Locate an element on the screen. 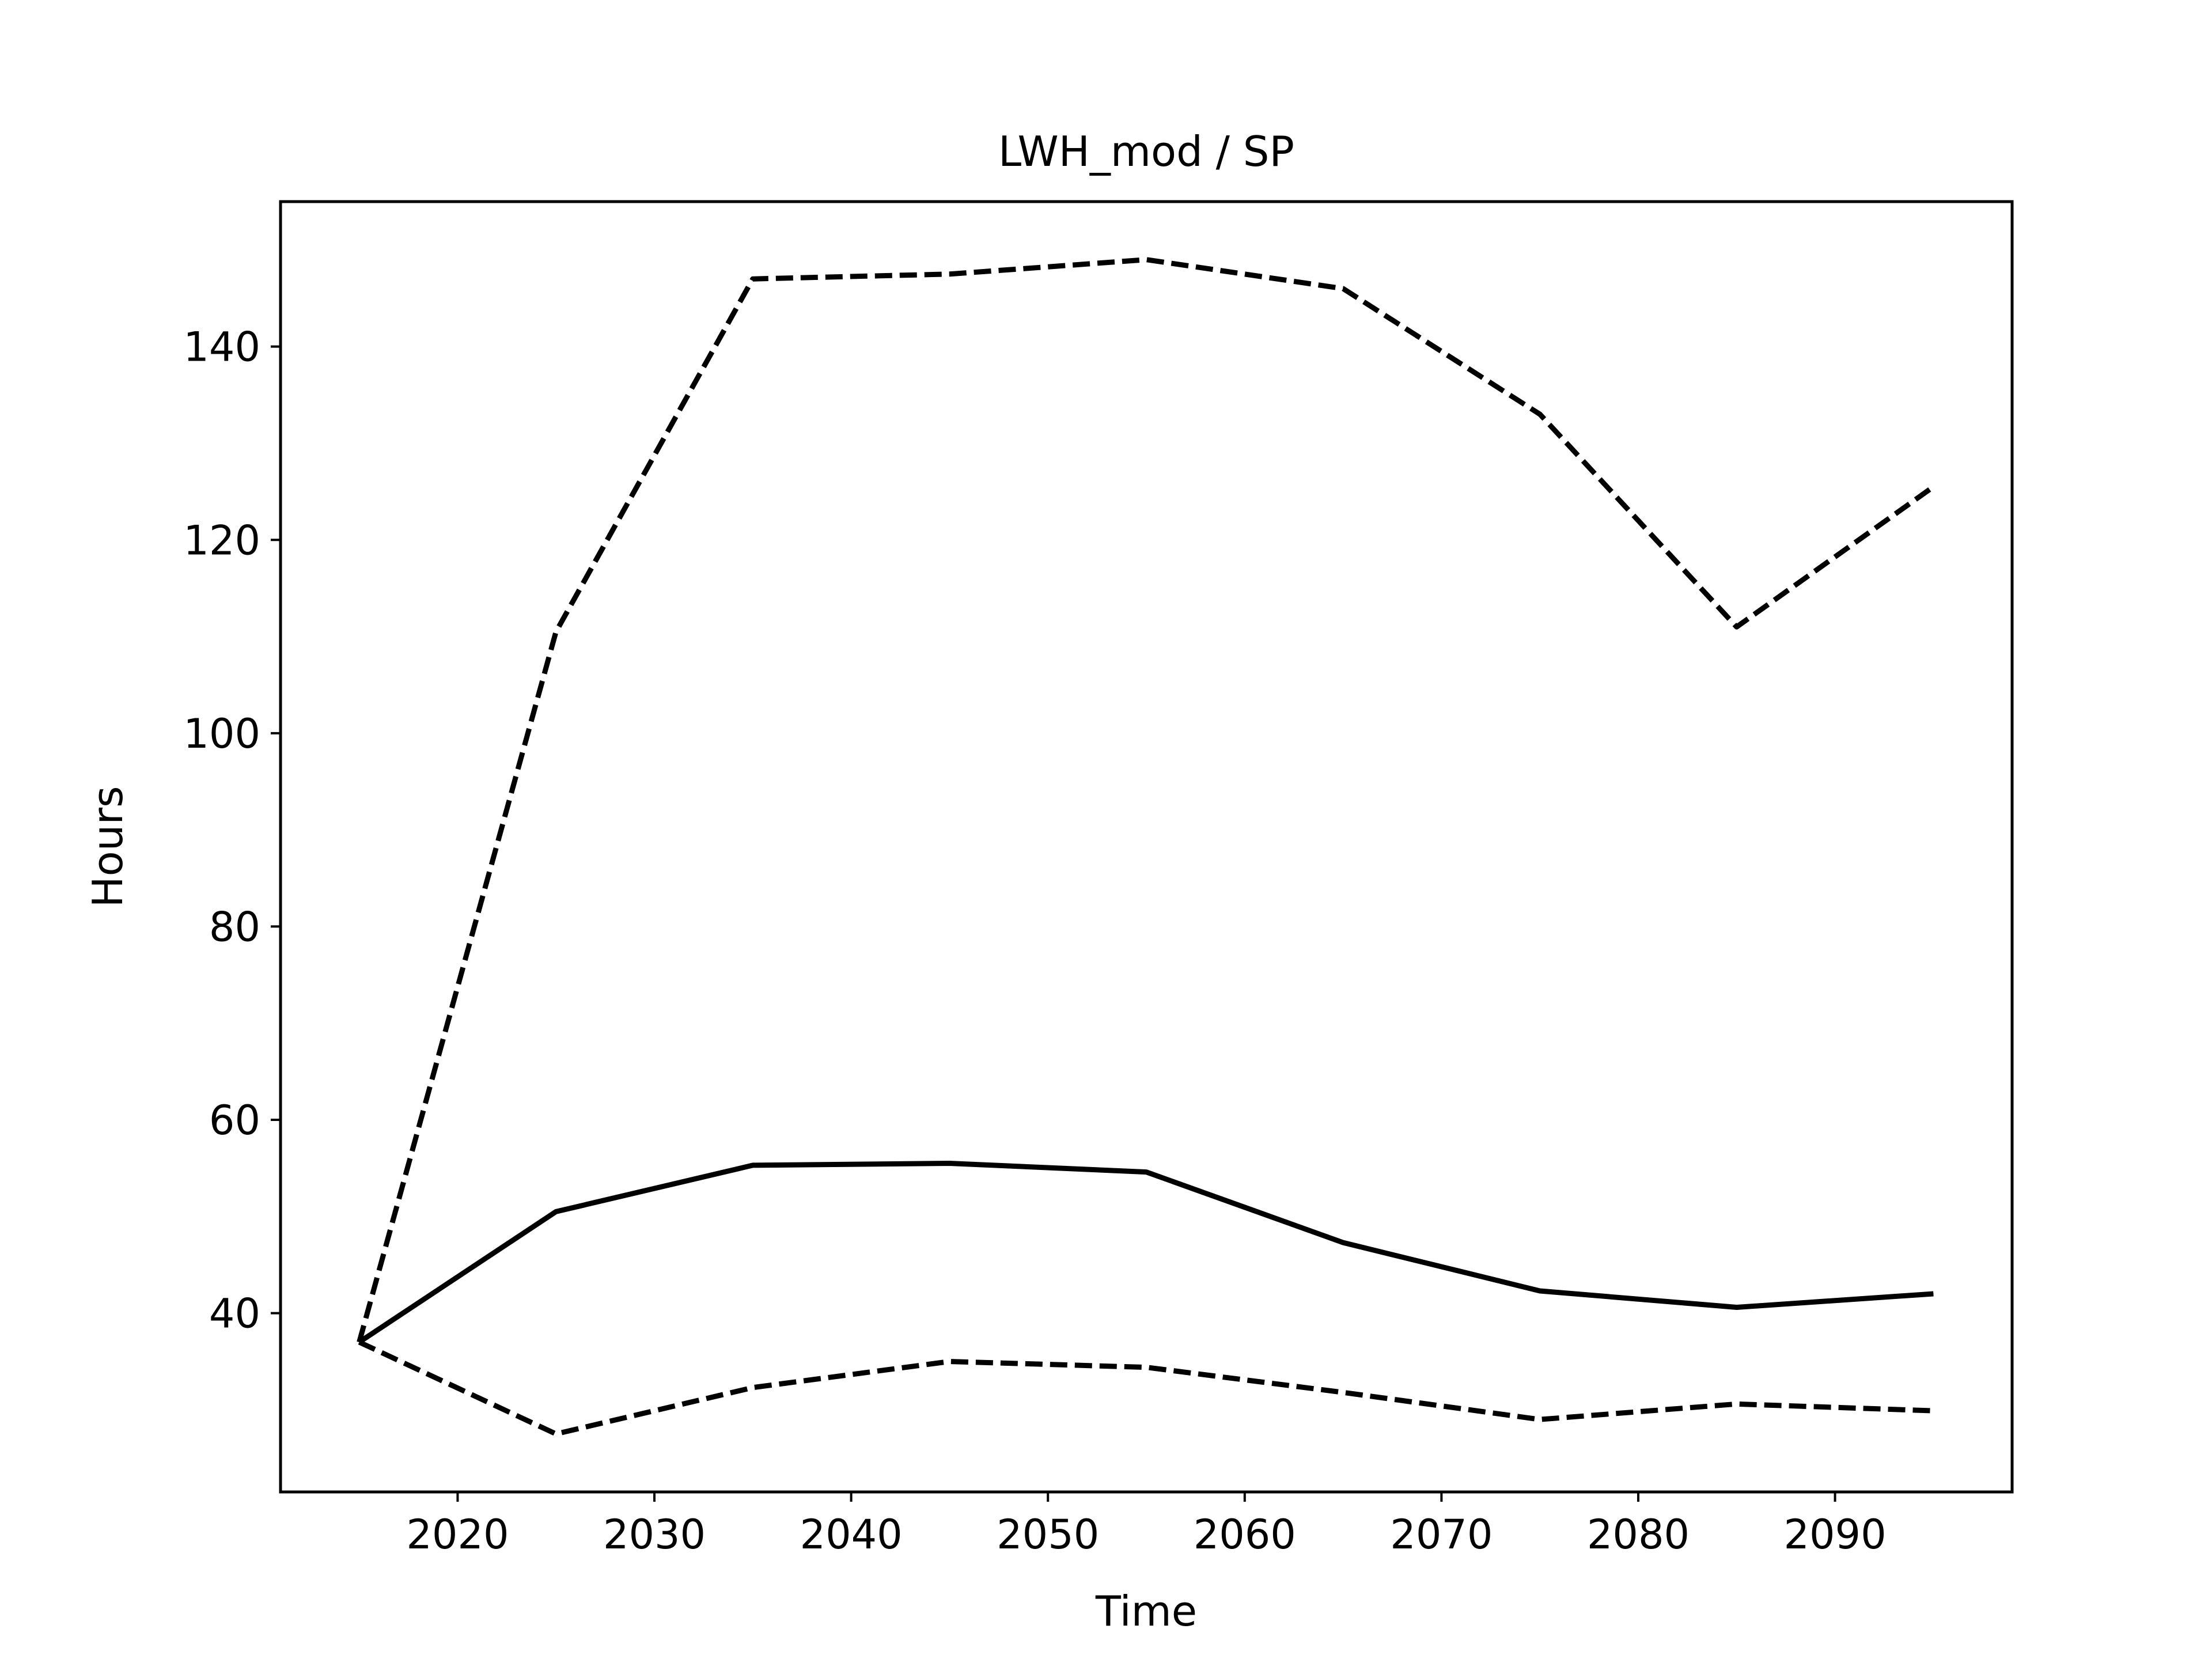 Image resolution: width=2212 pixels, height=1659 pixels. x-tick-label: 2060 is located at coordinates (1245, 1534).